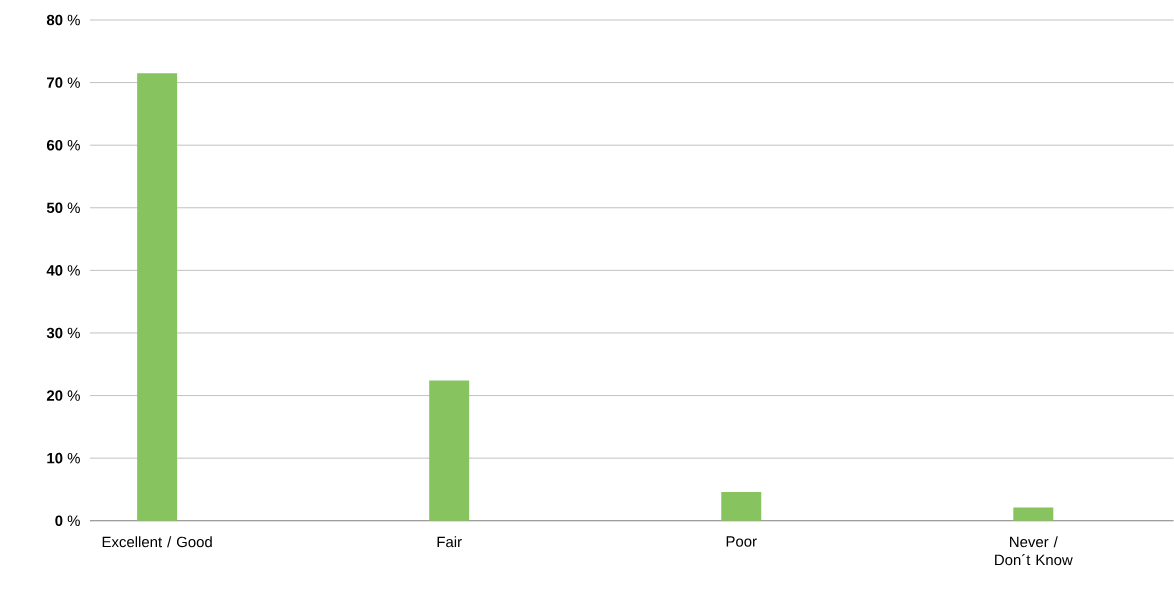 This screenshot has height=596, width=1174. I want to click on x-tick-label: Never / Don´t Know, so click(1034, 551).